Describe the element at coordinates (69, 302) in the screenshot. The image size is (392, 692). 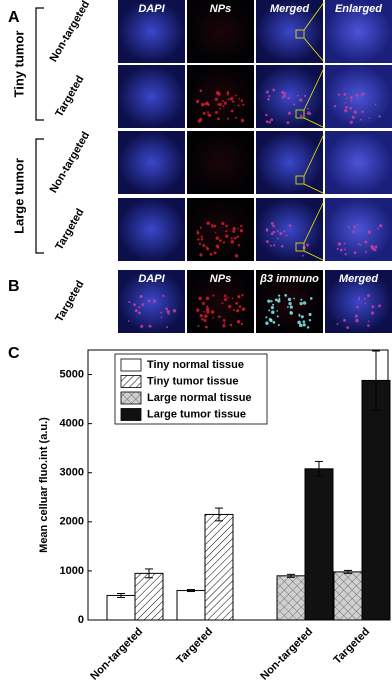
I see `row-label: Targeted` at that location.